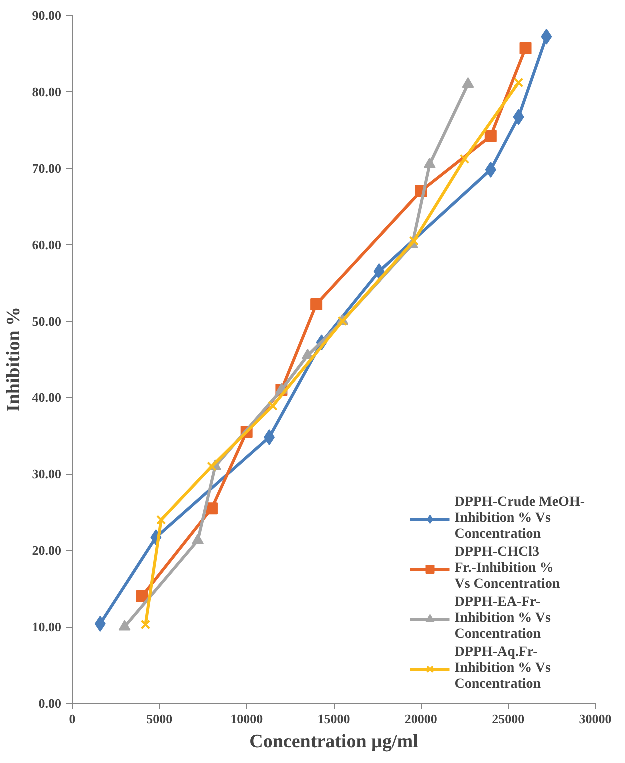 This screenshot has height=763, width=625. What do you see at coordinates (421, 719) in the screenshot?
I see `x-tick-label: 20000` at bounding box center [421, 719].